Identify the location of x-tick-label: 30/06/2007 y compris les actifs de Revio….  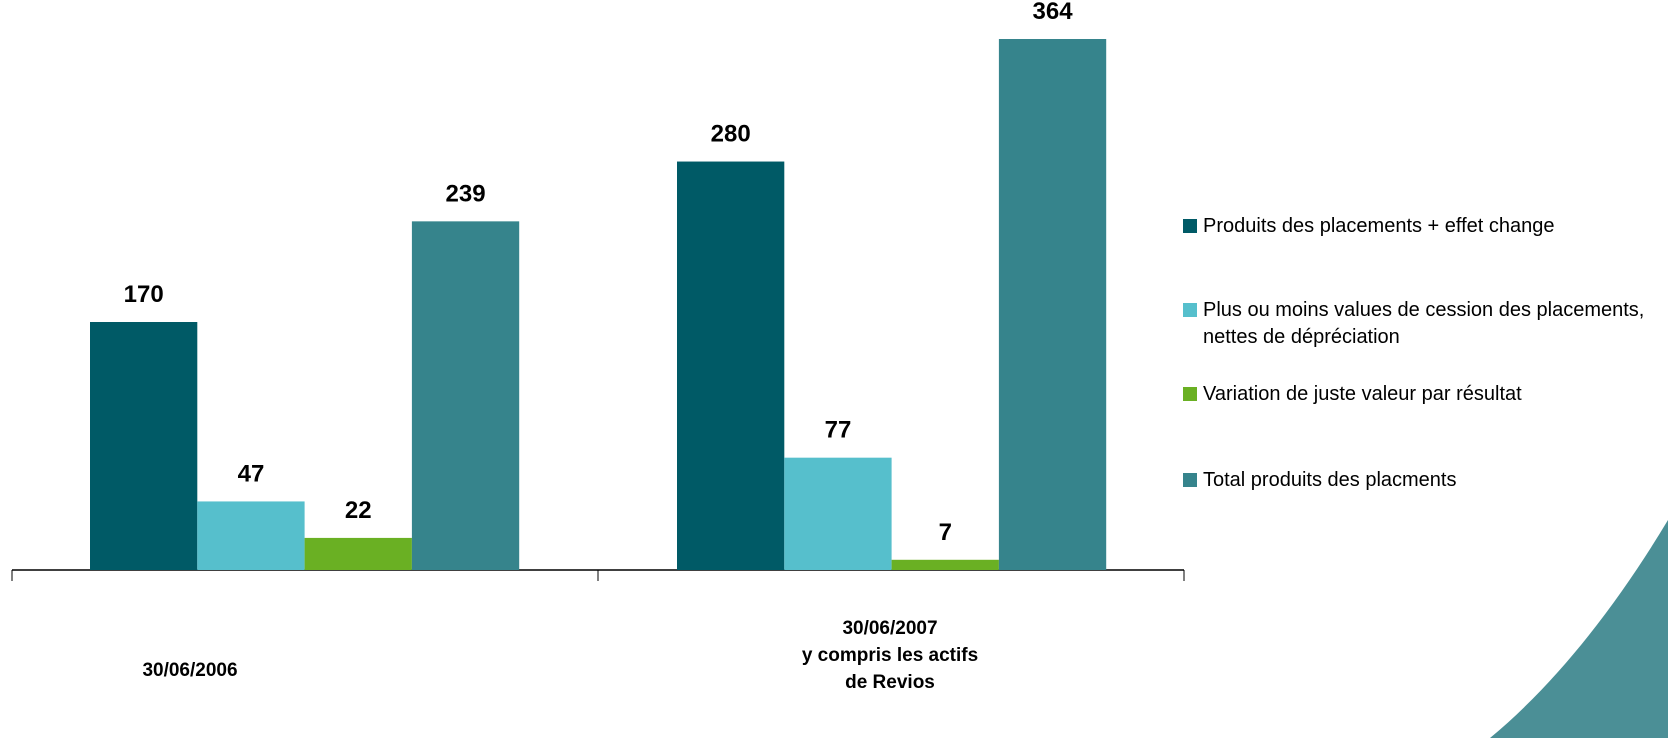
(890, 655).